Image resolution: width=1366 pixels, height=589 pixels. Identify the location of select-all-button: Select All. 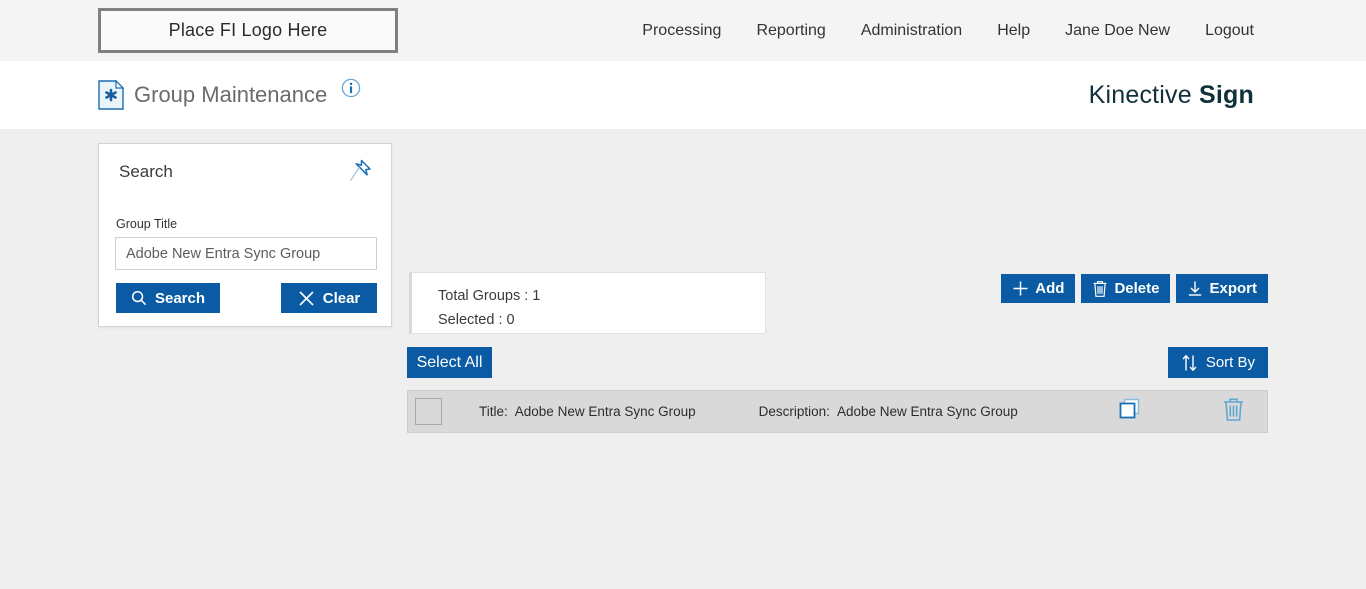
(449, 362).